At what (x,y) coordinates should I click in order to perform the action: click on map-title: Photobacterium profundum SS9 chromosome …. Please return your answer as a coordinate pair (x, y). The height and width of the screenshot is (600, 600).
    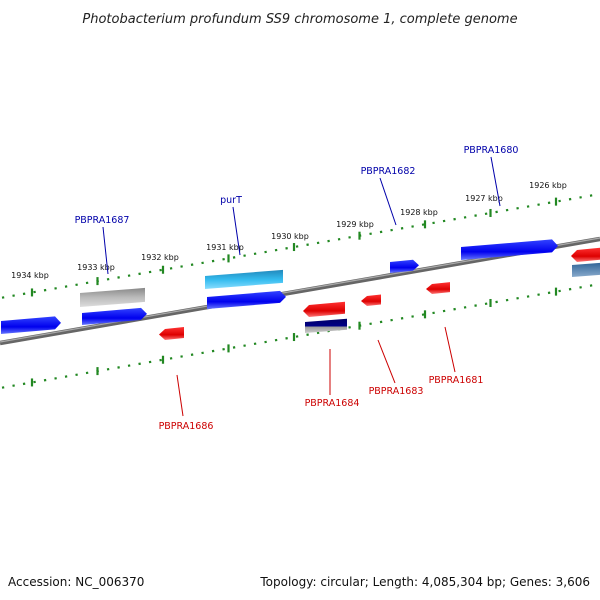
    Looking at the image, I should click on (299, 19).